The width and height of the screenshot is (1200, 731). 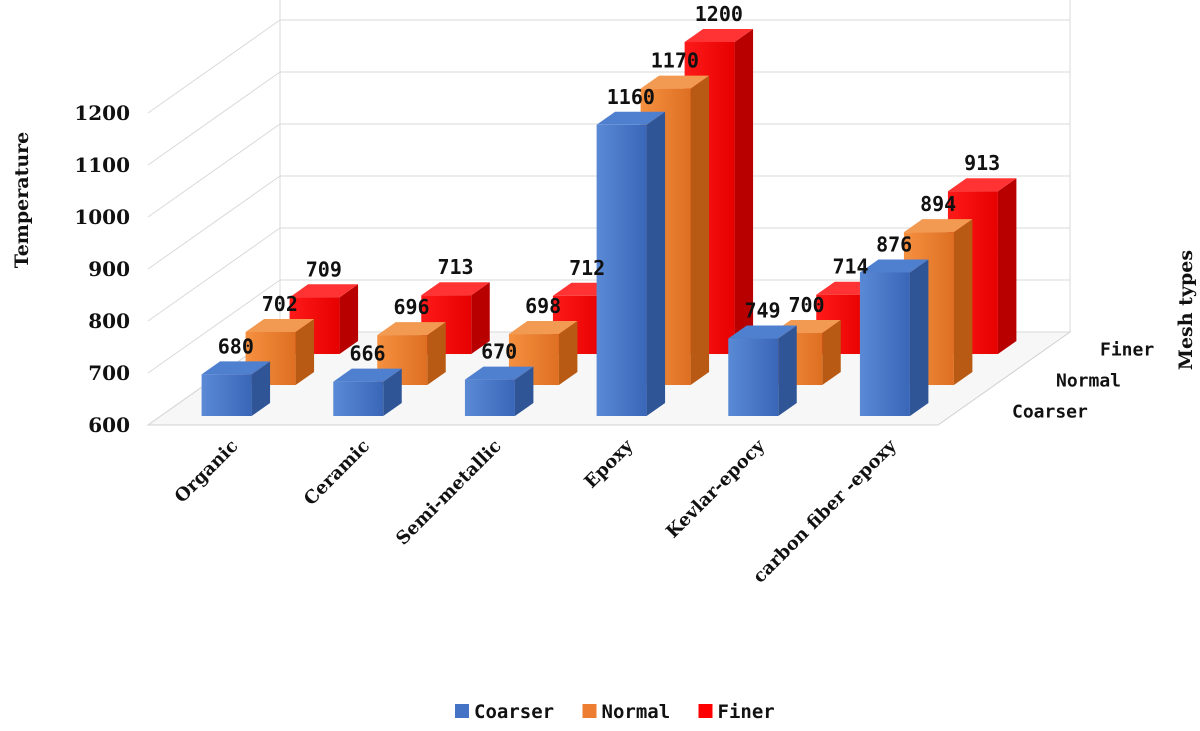 What do you see at coordinates (102, 165) in the screenshot?
I see `y-tick-label: 1100` at bounding box center [102, 165].